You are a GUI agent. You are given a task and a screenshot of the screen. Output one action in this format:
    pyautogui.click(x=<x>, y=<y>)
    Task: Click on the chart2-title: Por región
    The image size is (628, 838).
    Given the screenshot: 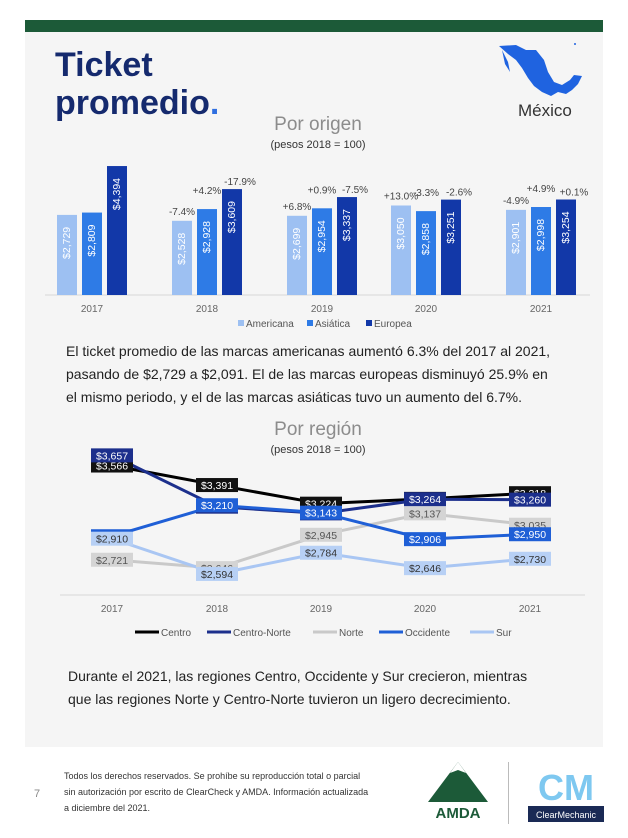 What is the action you would take?
    pyautogui.click(x=318, y=429)
    